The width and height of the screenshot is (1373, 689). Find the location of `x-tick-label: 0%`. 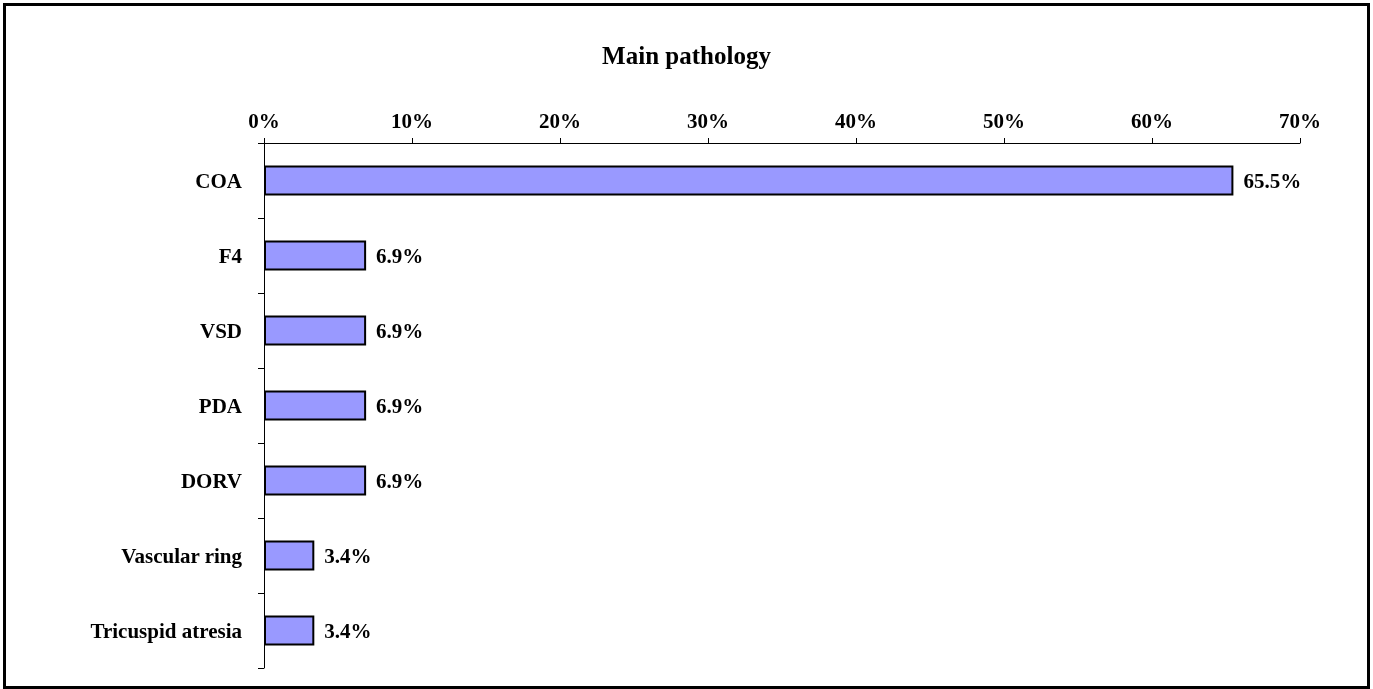

x-tick-label: 0% is located at coordinates (264, 120).